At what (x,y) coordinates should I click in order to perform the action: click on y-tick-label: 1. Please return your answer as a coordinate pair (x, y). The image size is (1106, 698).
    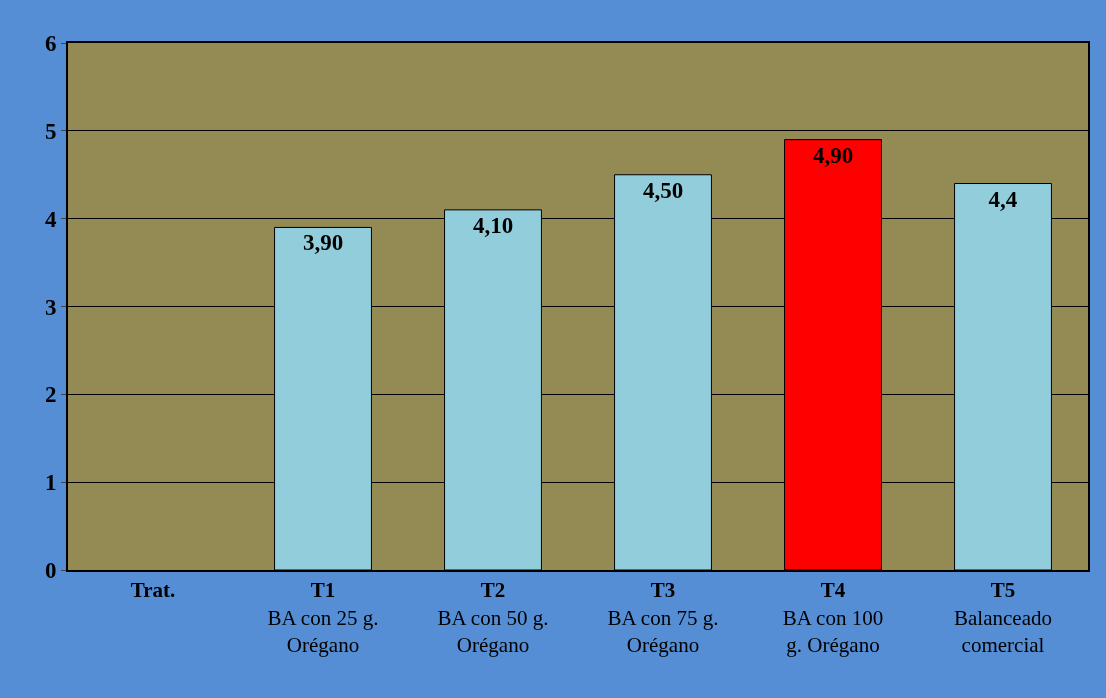
    Looking at the image, I should click on (50, 483).